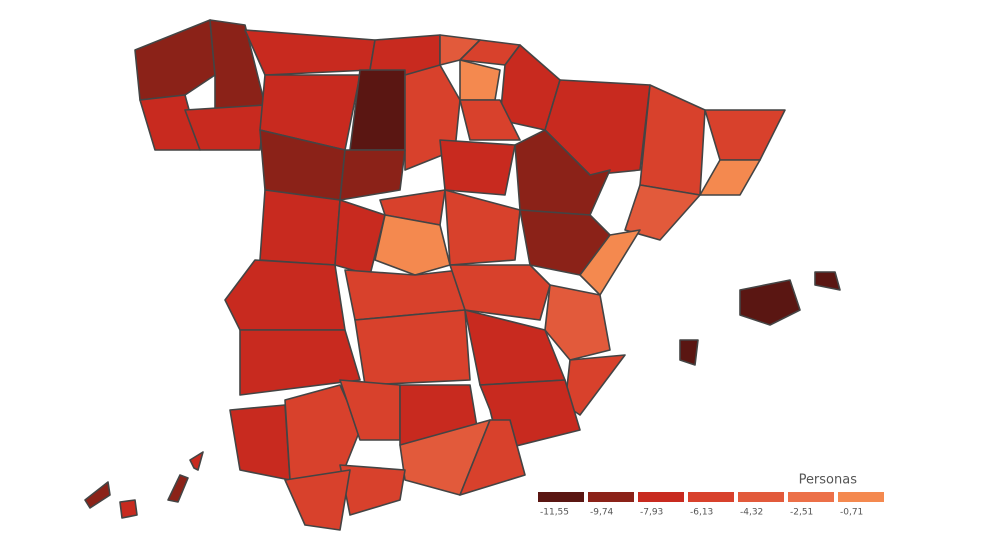 The image size is (986, 560). Describe the element at coordinates (651, 513) in the screenshot. I see `legend-label: -7,93` at that location.